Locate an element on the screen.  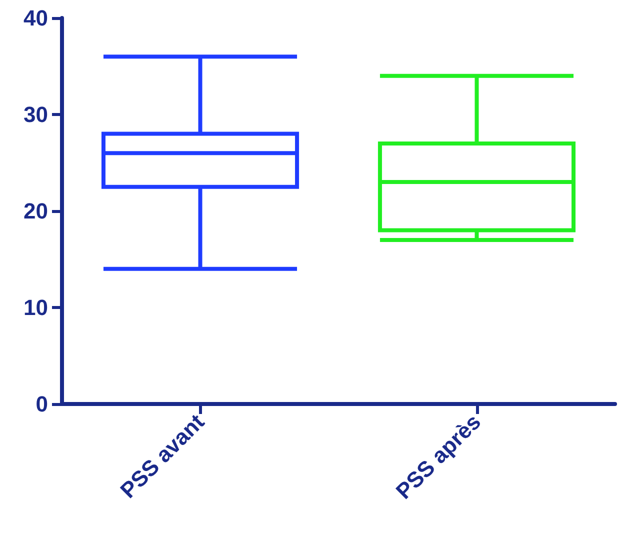
y-tick-label: 0 is located at coordinates (42, 404).